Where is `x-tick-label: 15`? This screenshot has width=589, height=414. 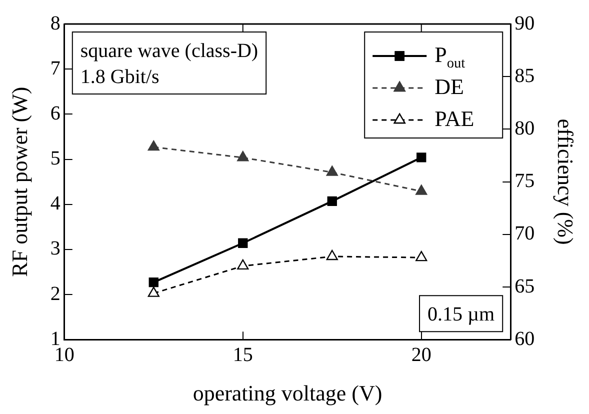
x-tick-label: 15 is located at coordinates (242, 355).